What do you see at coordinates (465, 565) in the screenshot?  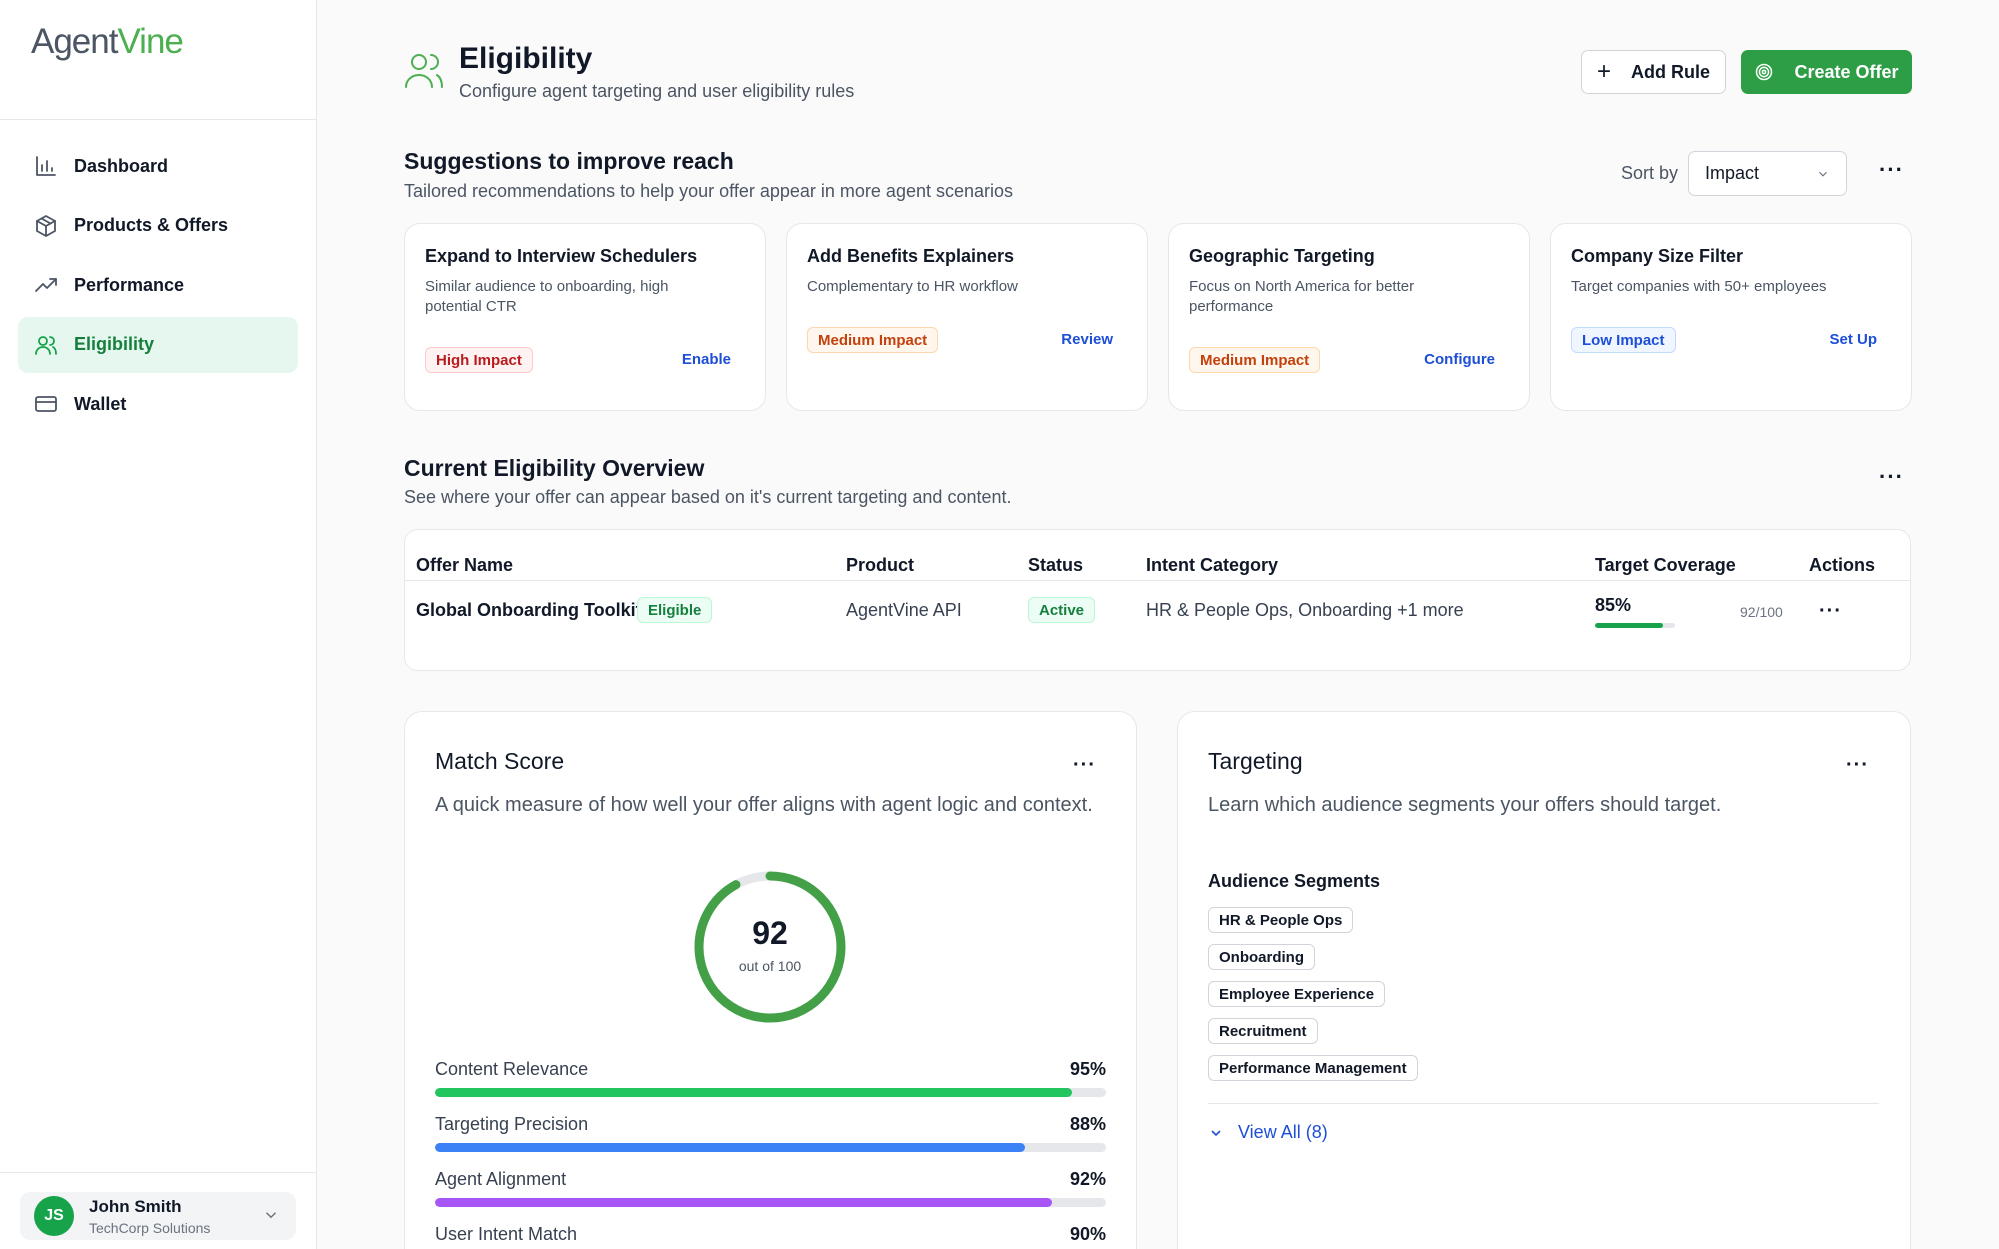 I see `column-header-offer-name: Offer Name` at bounding box center [465, 565].